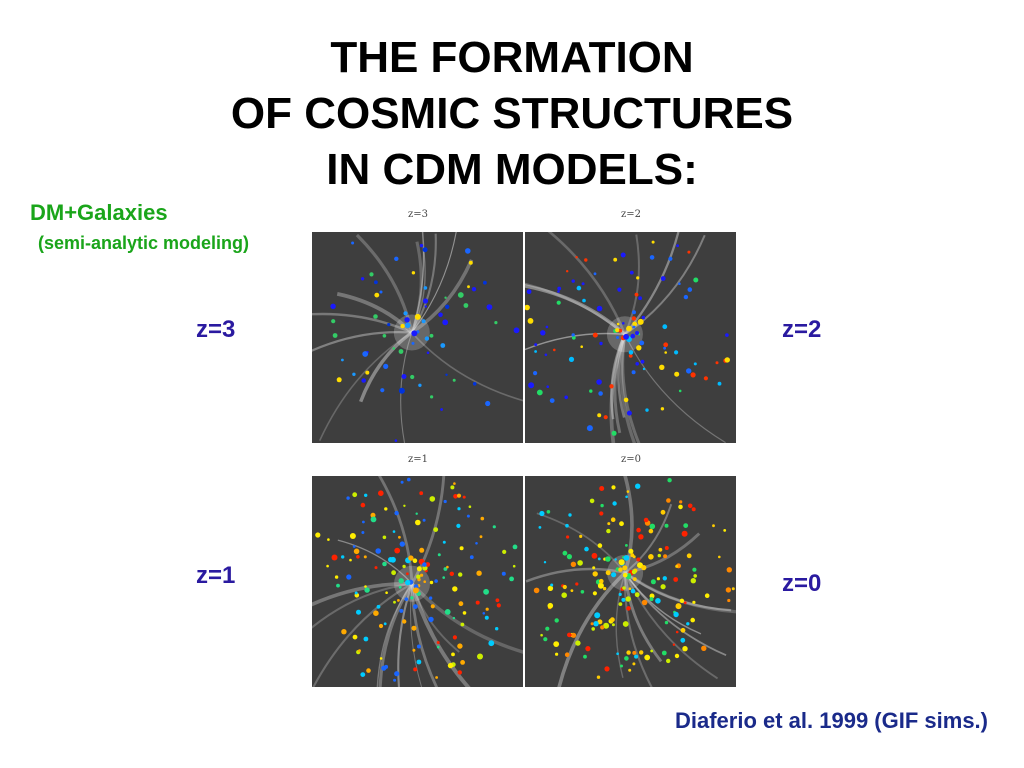 Image resolution: width=1024 pixels, height=768 pixels. I want to click on panel-caption-z0: z=0, so click(630, 459).